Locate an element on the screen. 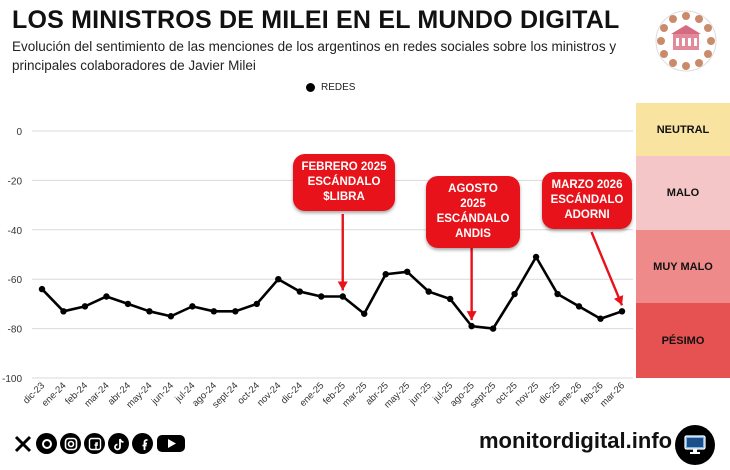 The height and width of the screenshot is (470, 730). x-tick-label: nov-25 is located at coordinates (527, 394).